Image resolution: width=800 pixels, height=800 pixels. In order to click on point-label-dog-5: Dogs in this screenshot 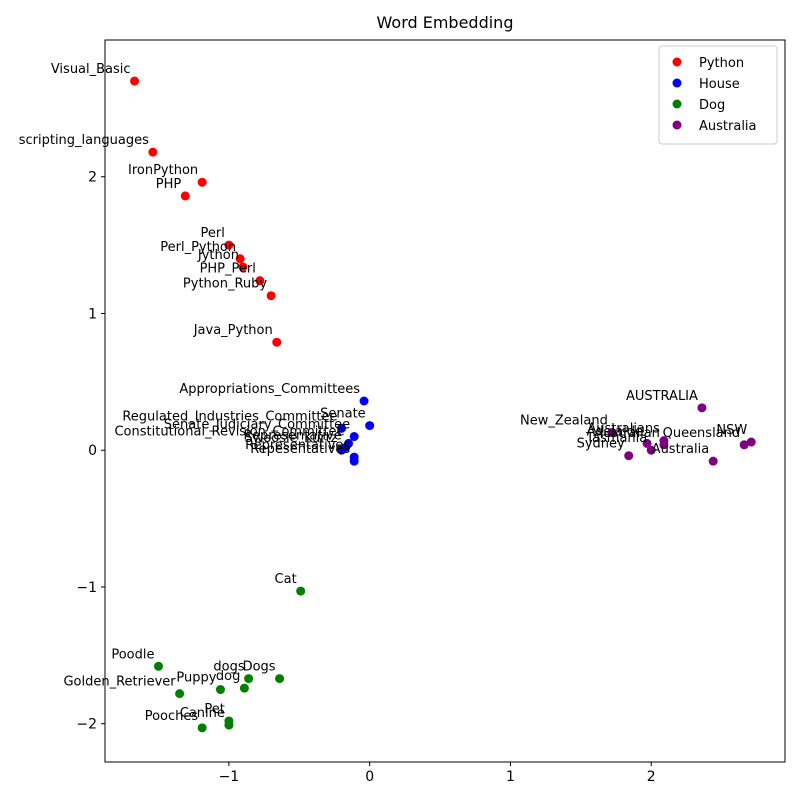, I will do `click(259, 667)`.